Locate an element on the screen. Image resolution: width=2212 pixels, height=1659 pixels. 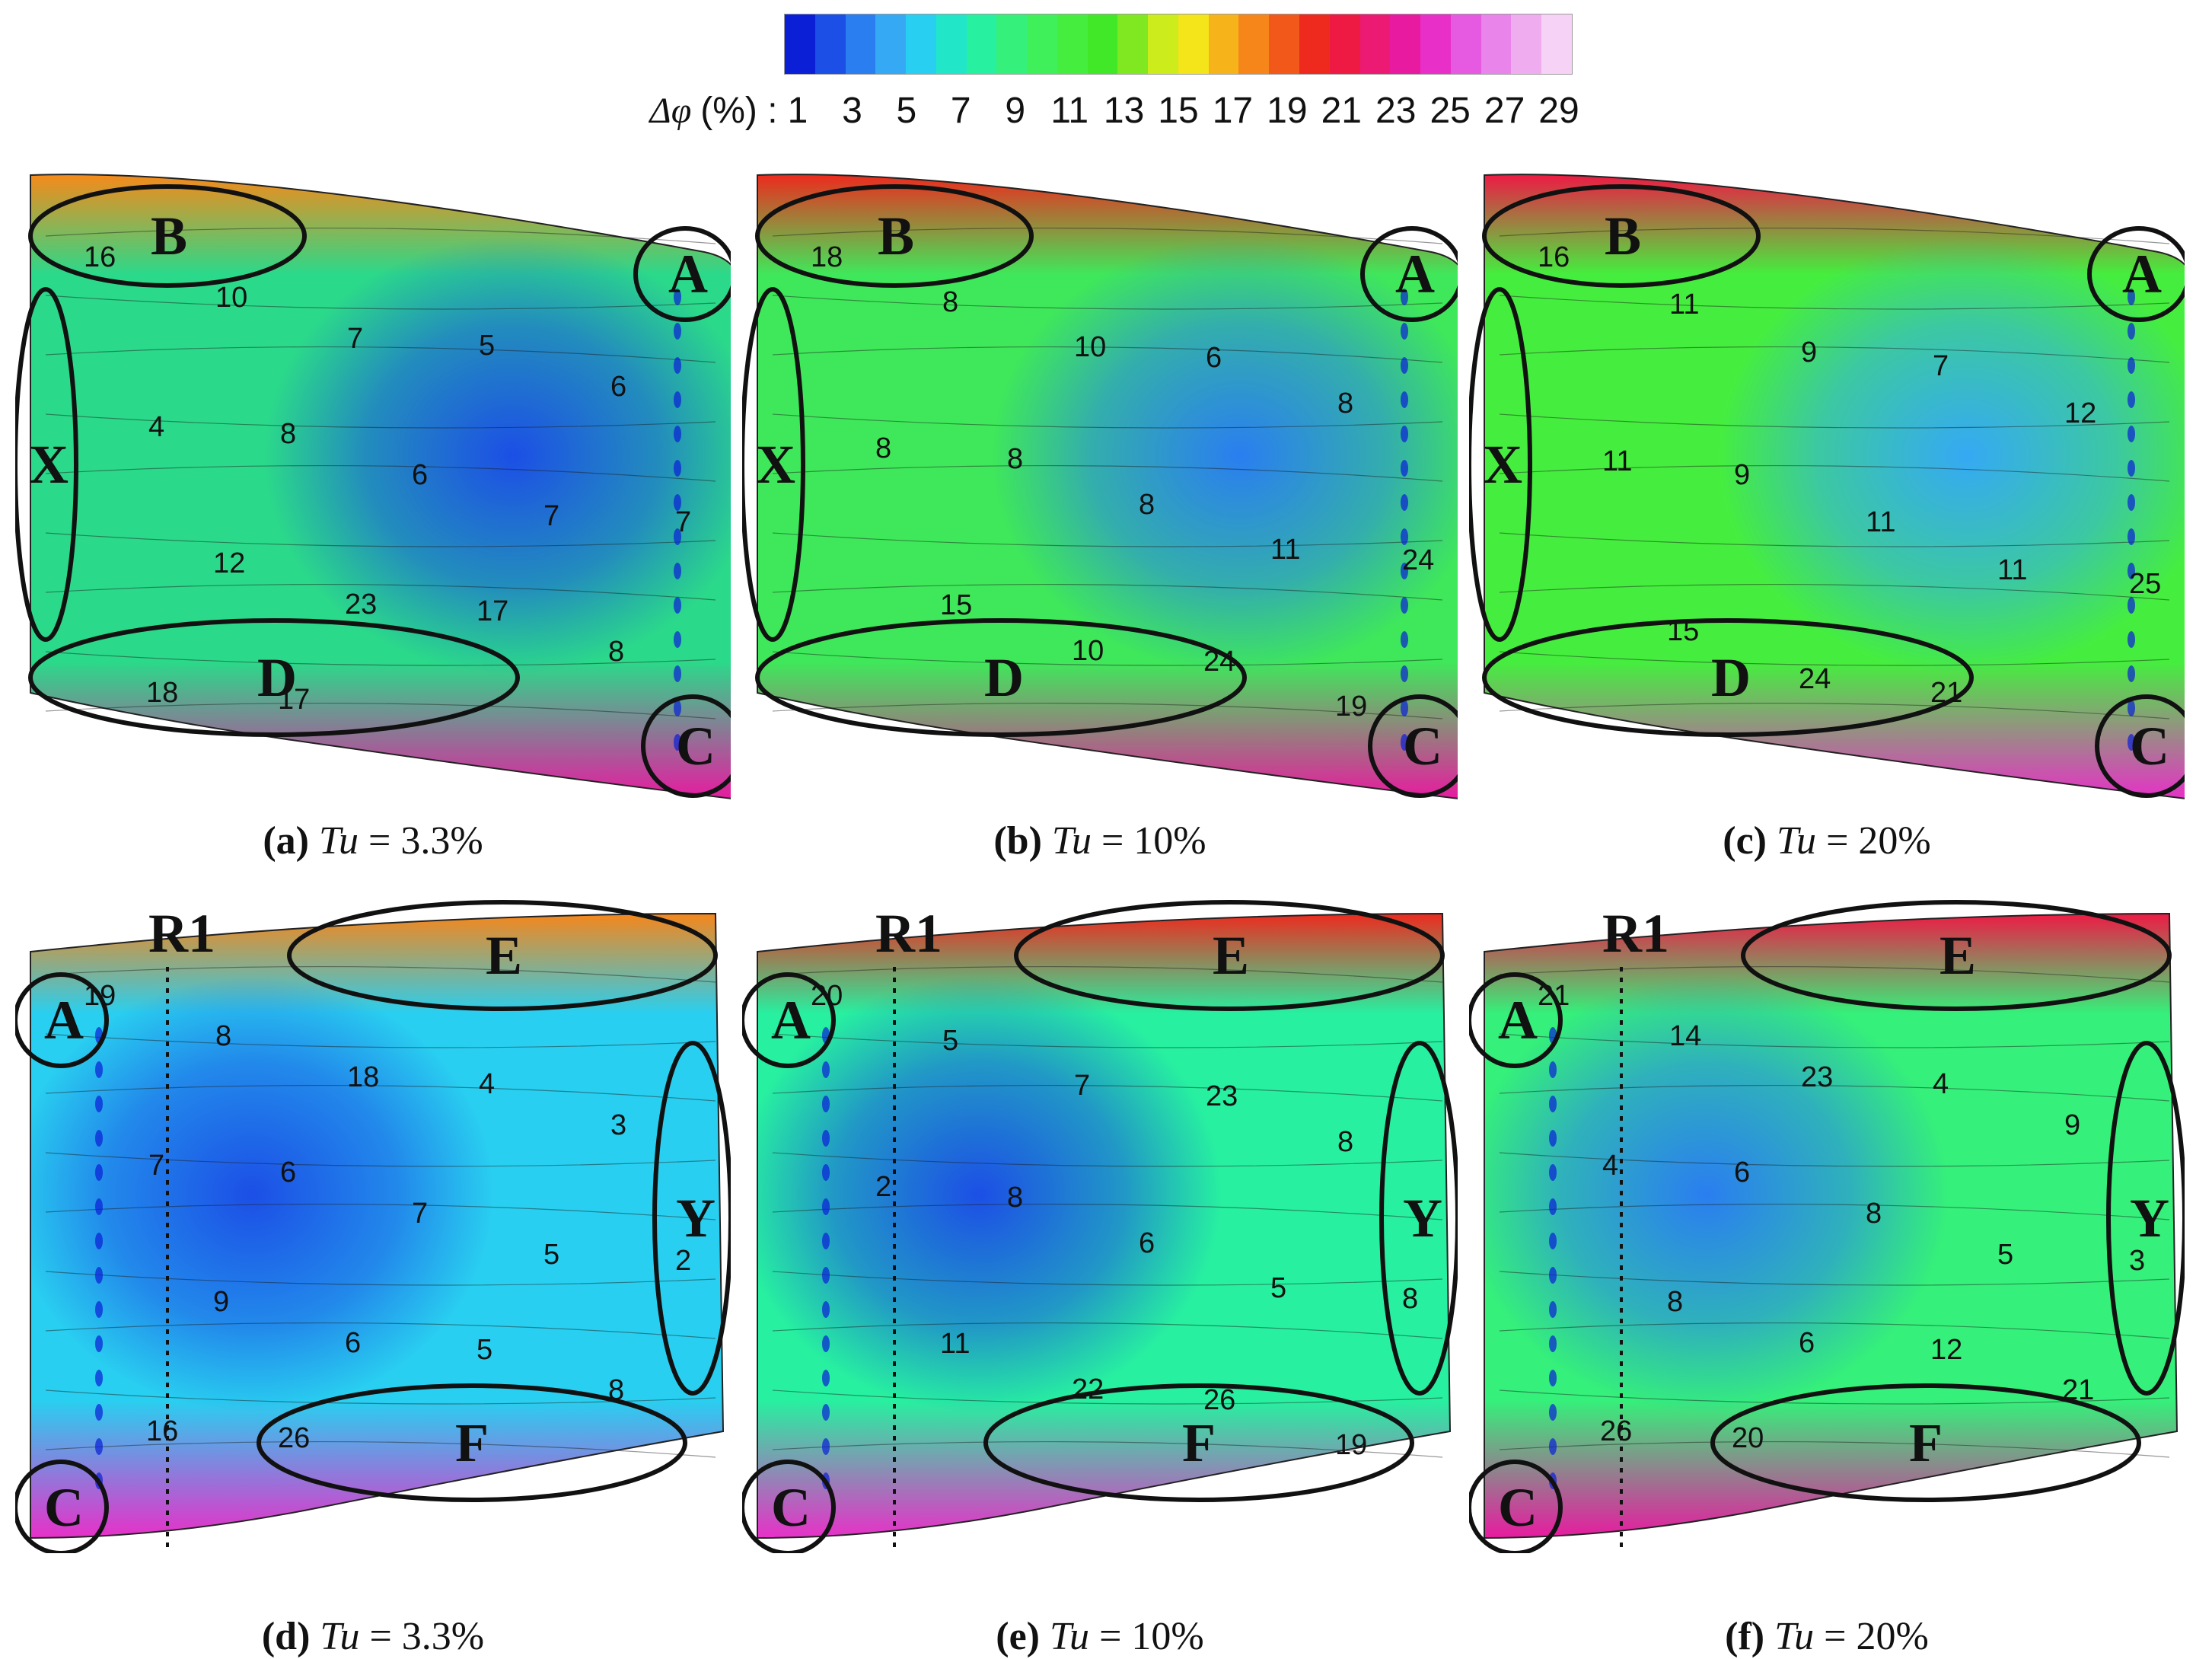
colorbar-title: Δφ (%) : is located at coordinates (714, 111).